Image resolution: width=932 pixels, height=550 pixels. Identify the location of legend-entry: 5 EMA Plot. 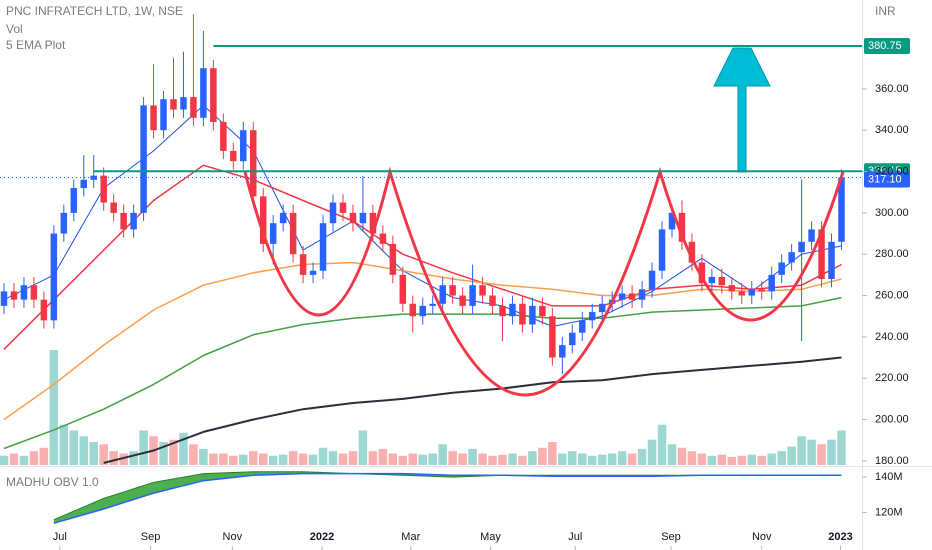
(36, 45).